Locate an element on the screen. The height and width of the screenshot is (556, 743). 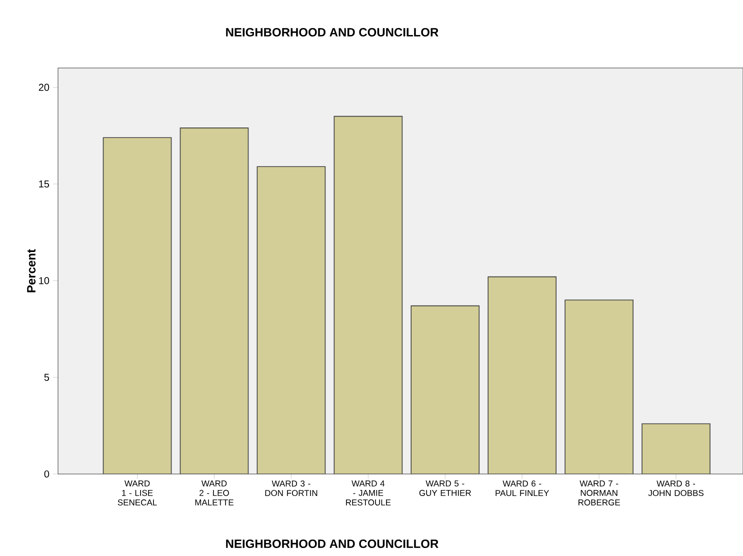
y-tick-label: 0 is located at coordinates (47, 474).